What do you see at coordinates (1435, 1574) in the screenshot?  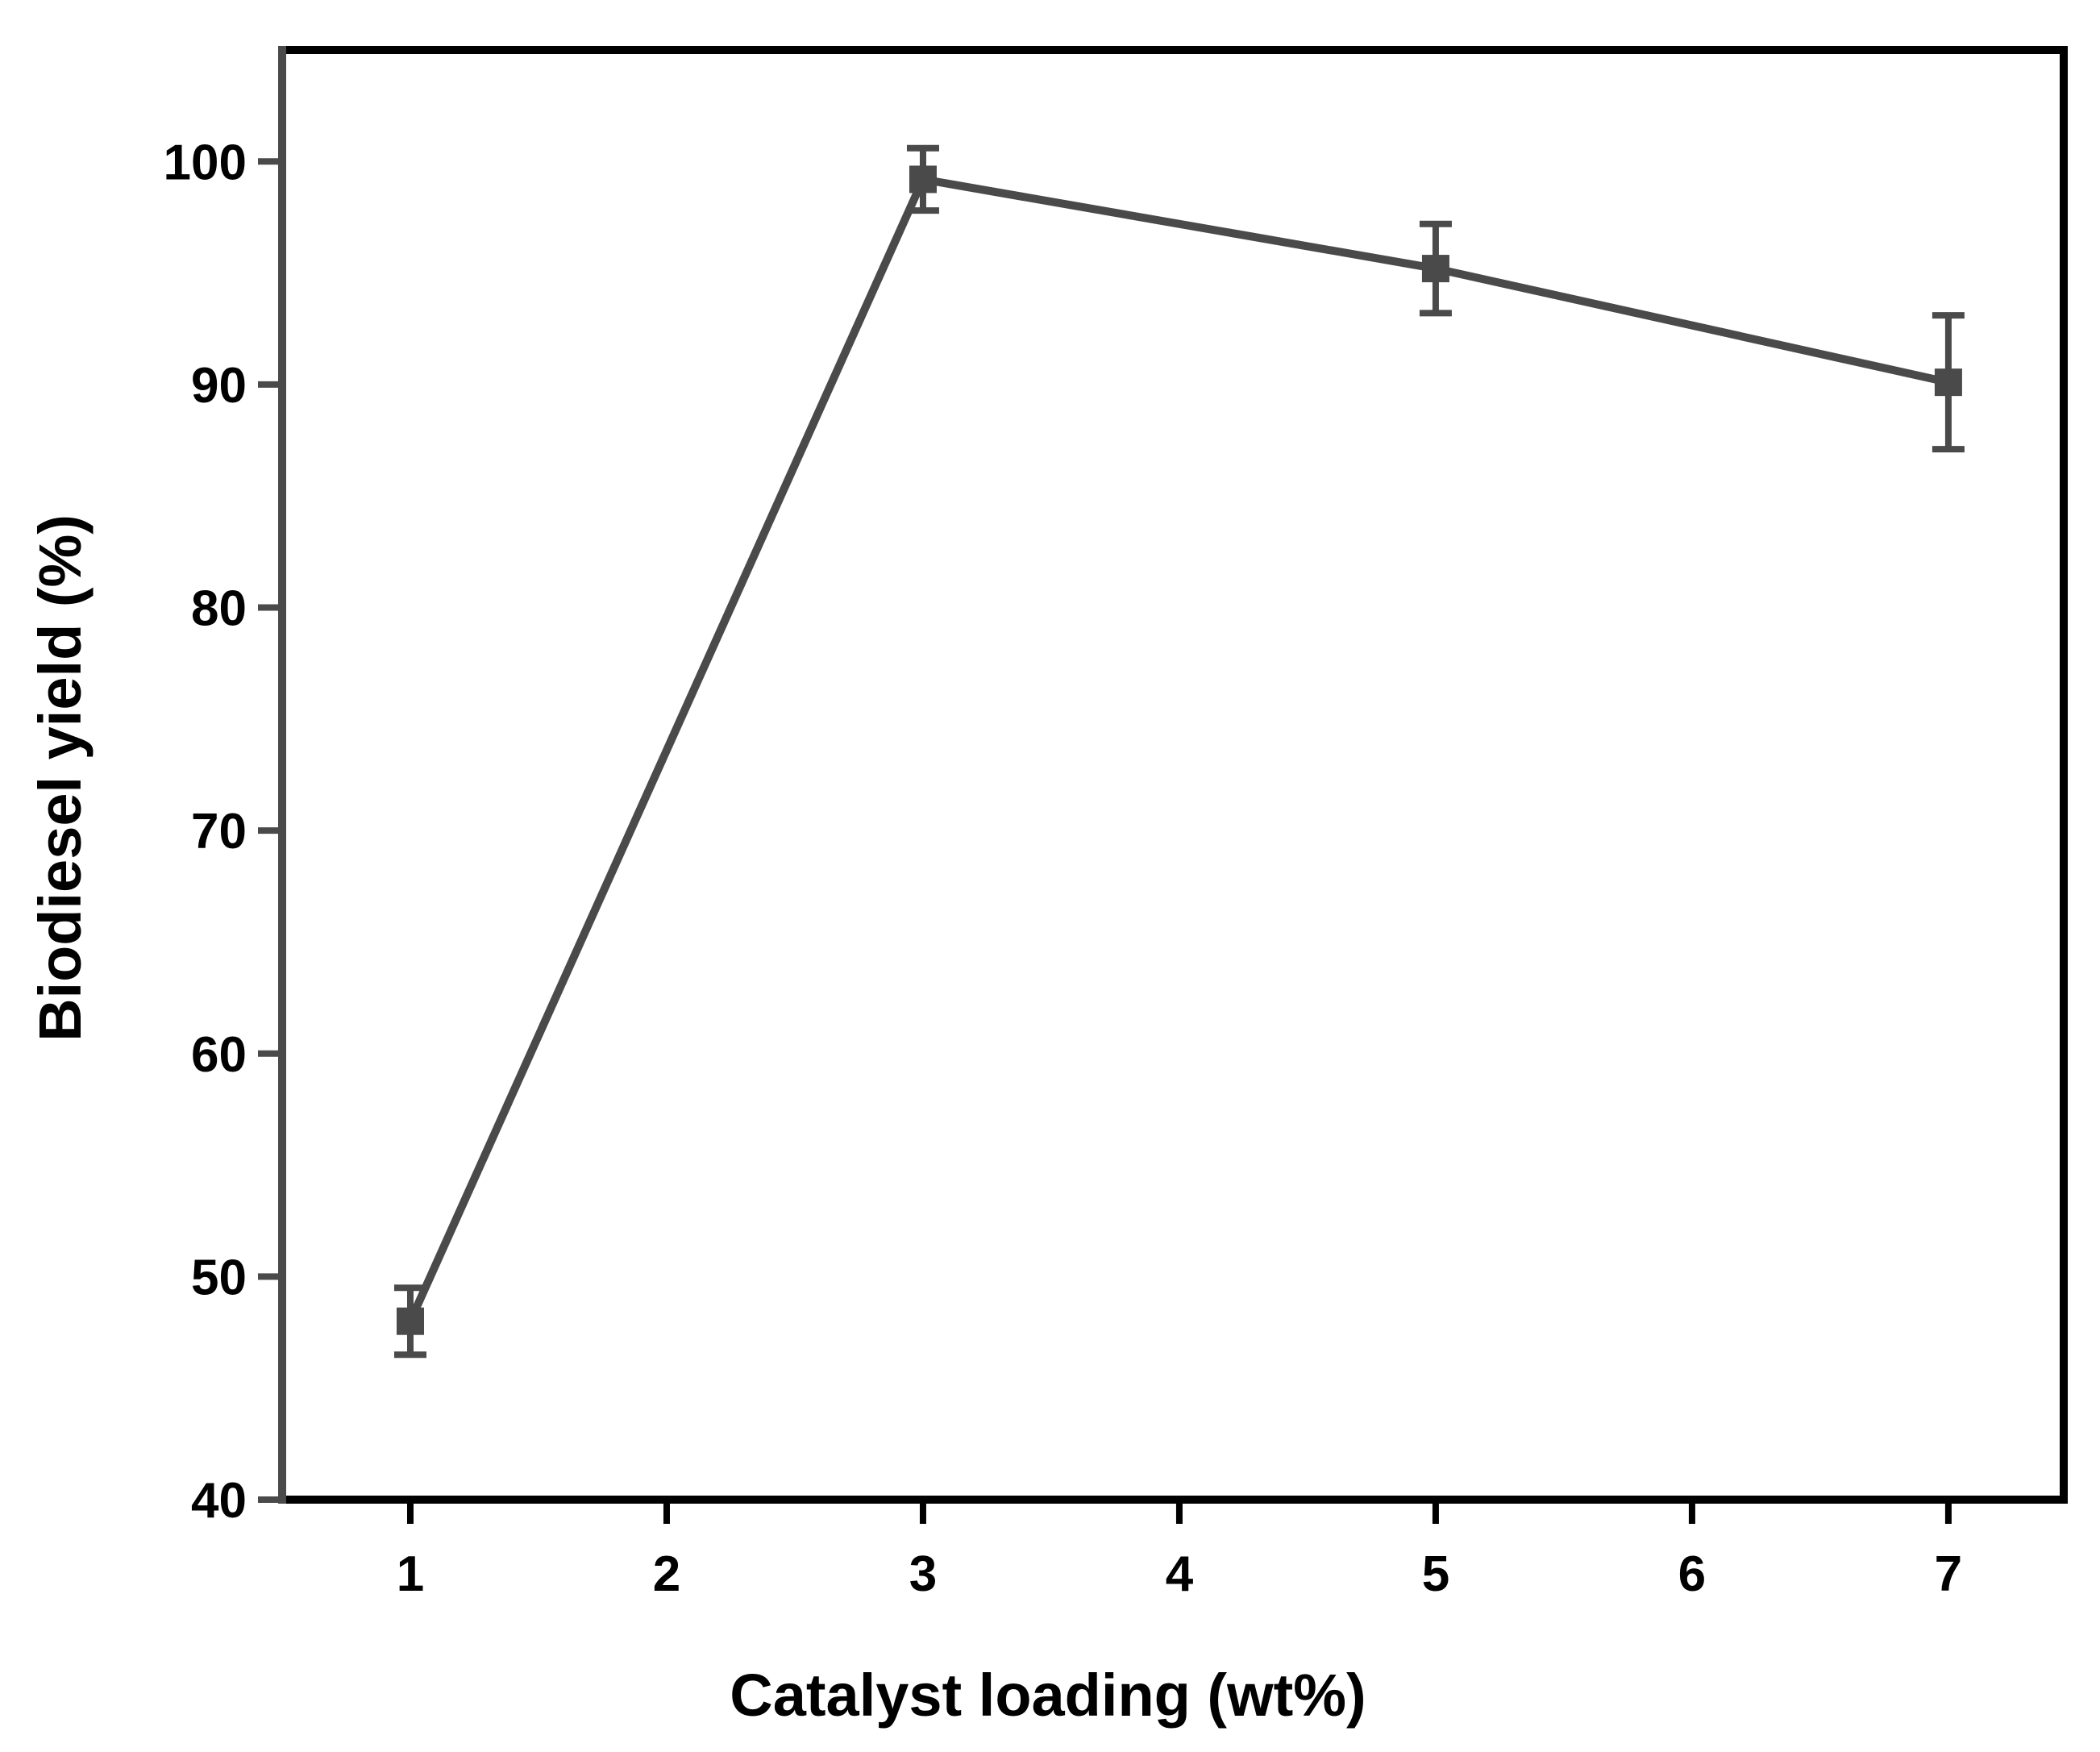 I see `x-tick-label: 5` at bounding box center [1435, 1574].